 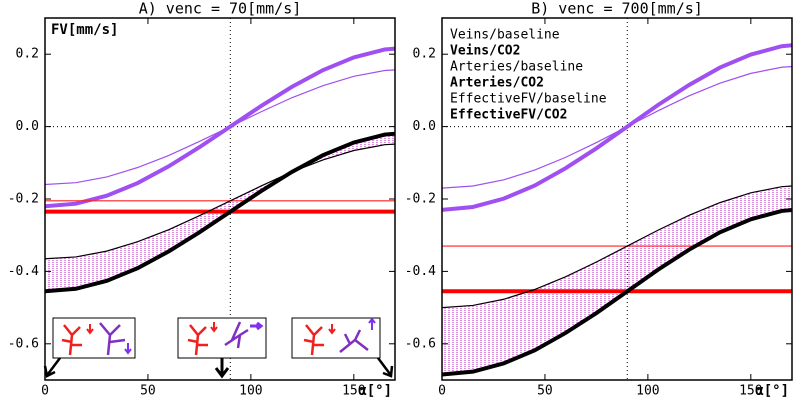 I want to click on legend-entry: Veins/baseline, so click(x=505, y=35).